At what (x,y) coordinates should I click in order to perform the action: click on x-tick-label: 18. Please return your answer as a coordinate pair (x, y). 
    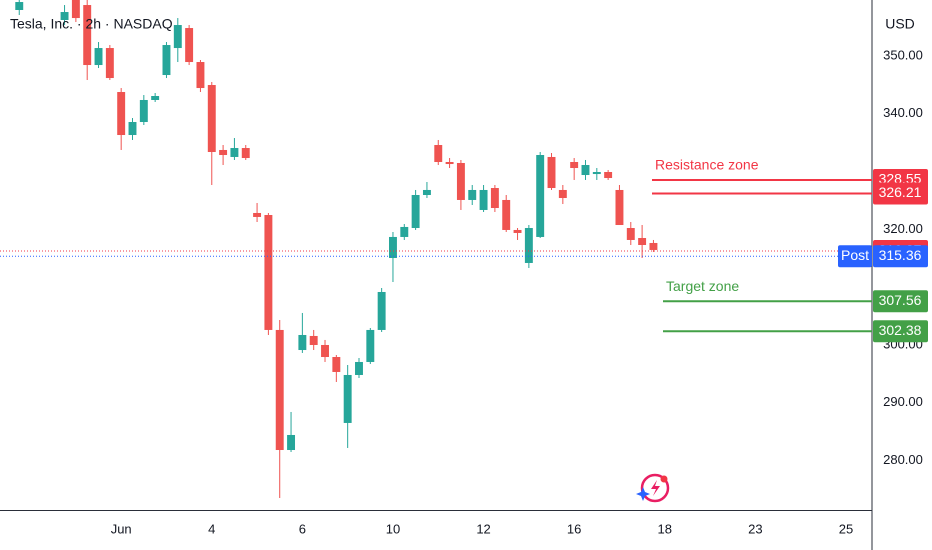
    Looking at the image, I should click on (665, 528).